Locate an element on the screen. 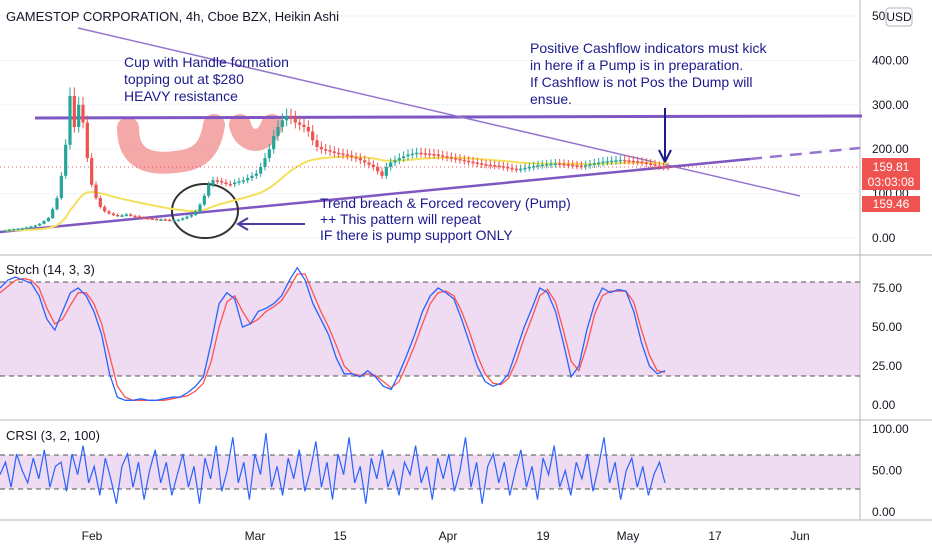 The image size is (932, 550). stoch-y-axis: 0.00 25.00 50.00 75.00 is located at coordinates (887, 346).